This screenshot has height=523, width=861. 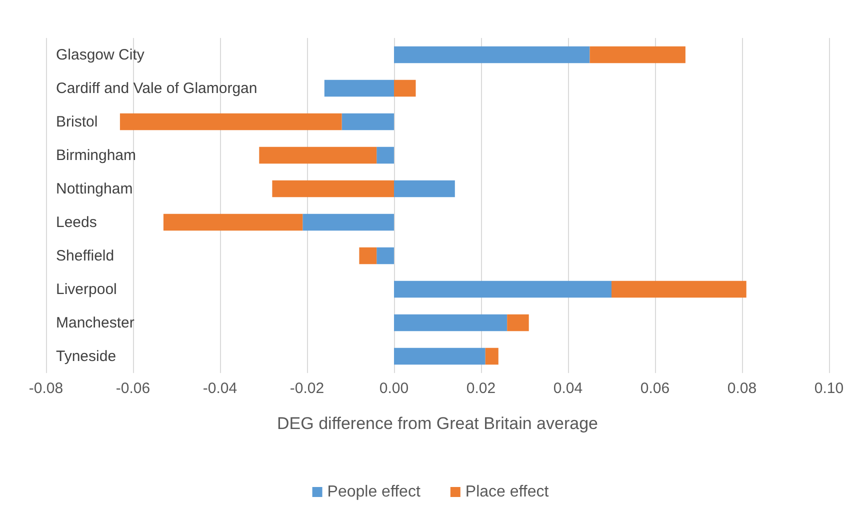 I want to click on y-tick-label: Nottingham, so click(x=94, y=189).